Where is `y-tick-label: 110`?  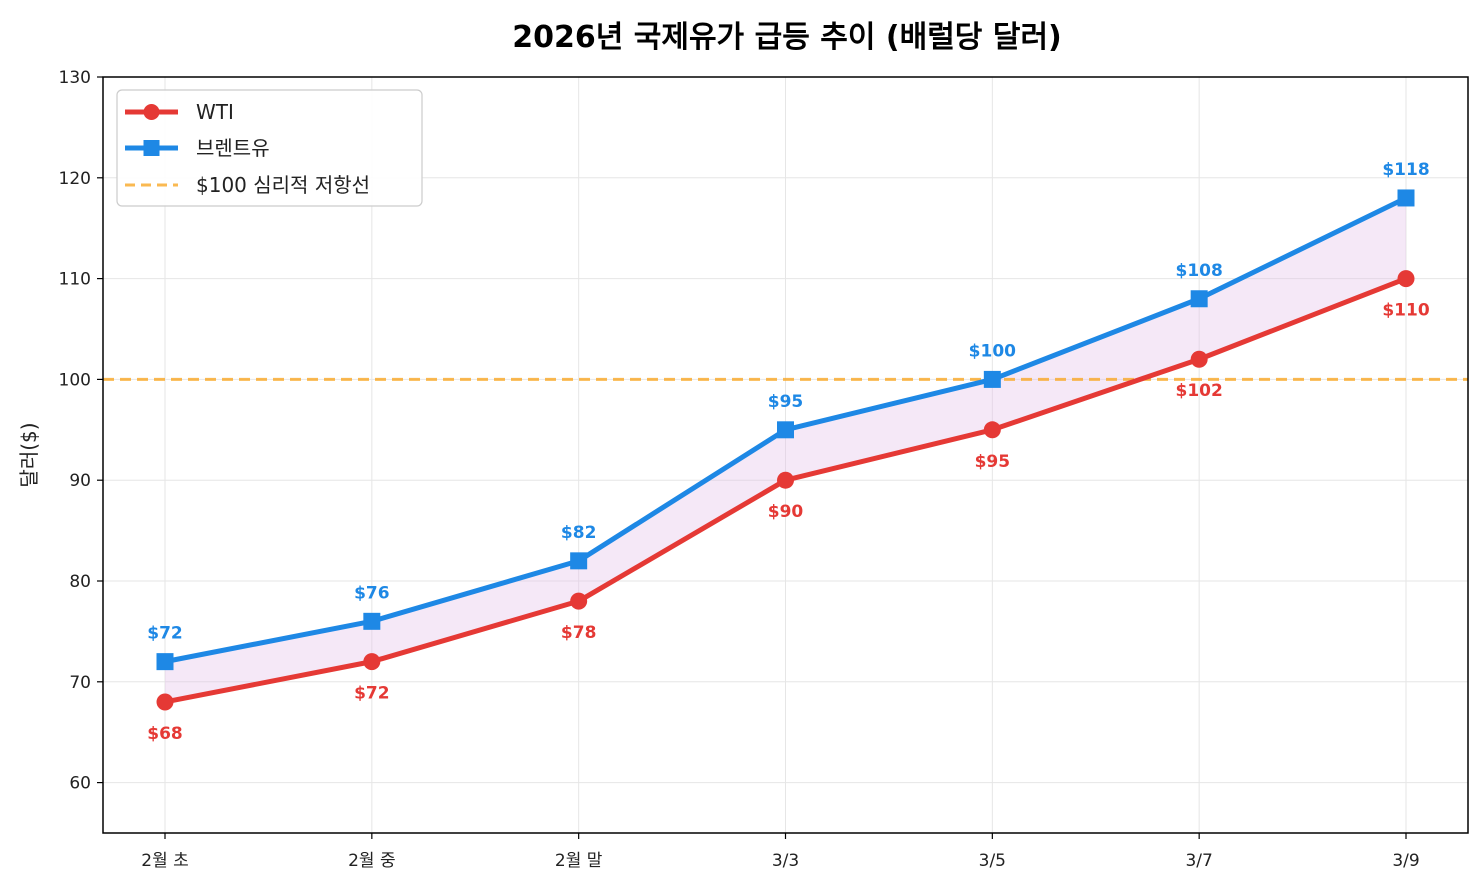
y-tick-label: 110 is located at coordinates (75, 280).